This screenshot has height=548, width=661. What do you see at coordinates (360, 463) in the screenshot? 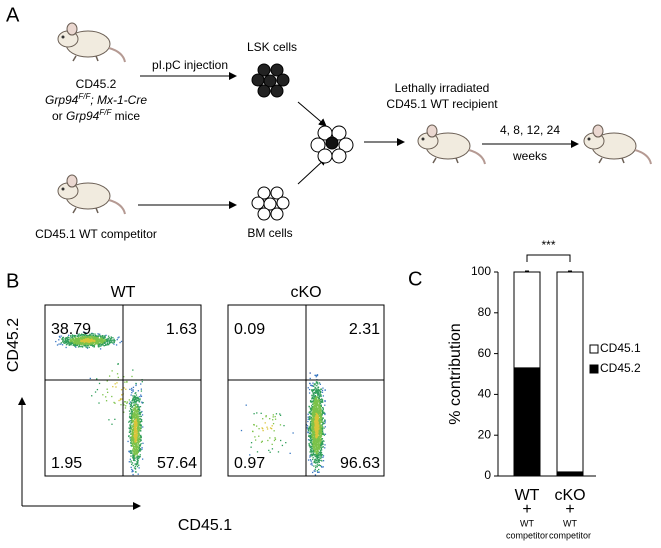
I see `quadrant-value: 96.63` at bounding box center [360, 463].